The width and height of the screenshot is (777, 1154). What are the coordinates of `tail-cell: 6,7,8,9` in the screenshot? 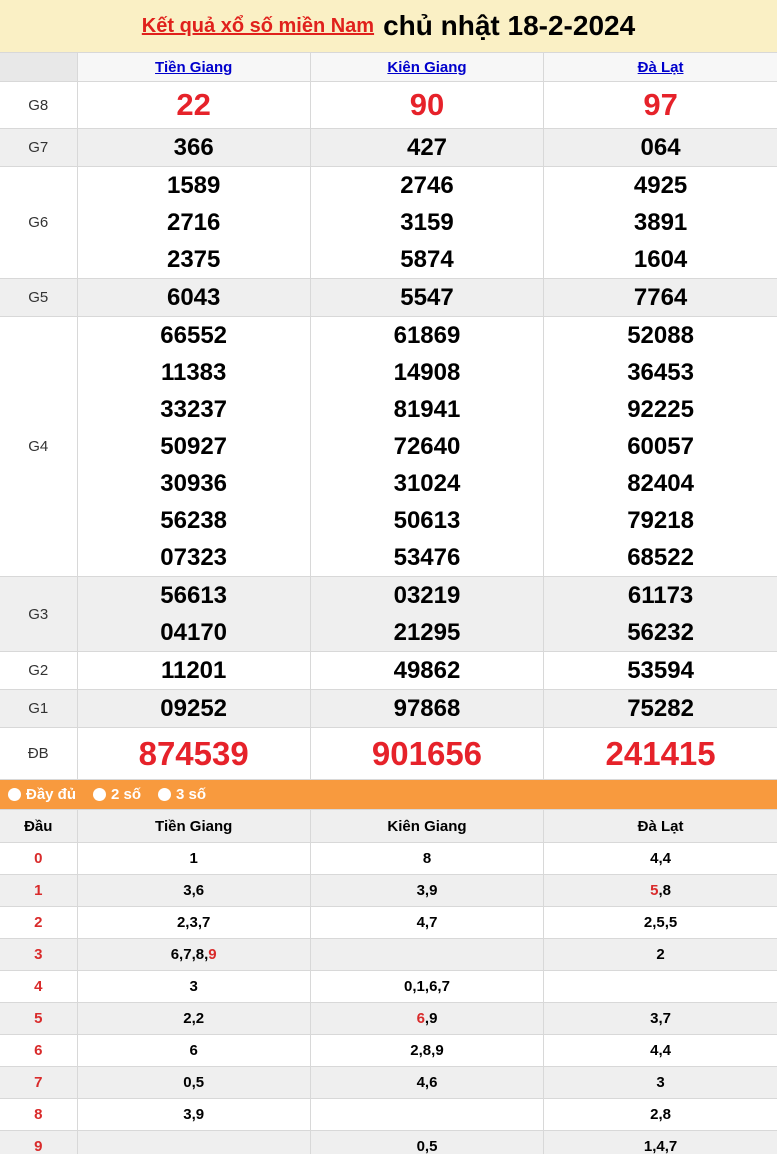 It's located at (193, 954).